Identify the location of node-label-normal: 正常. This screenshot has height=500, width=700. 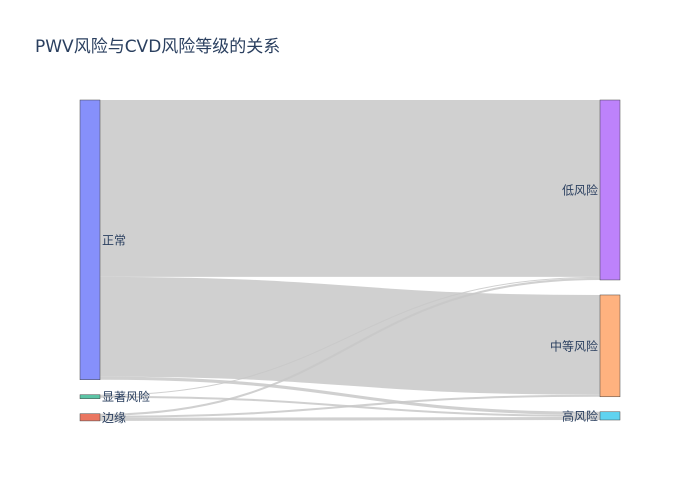
(114, 240).